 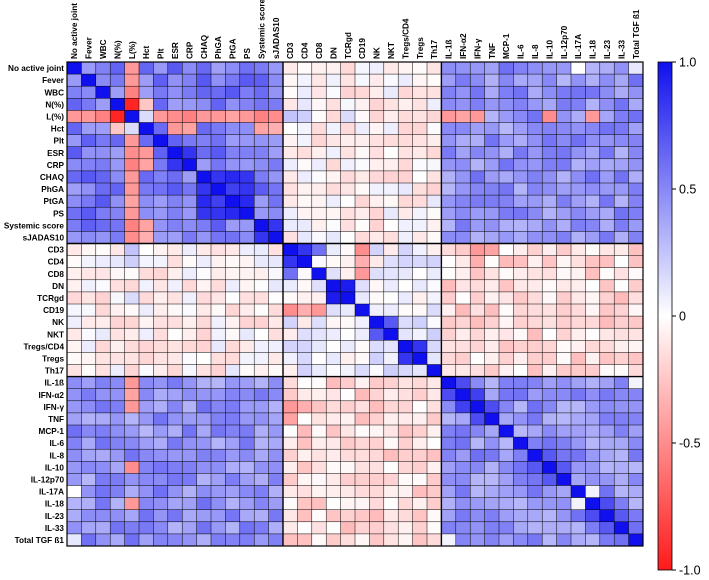 What do you see at coordinates (44, 346) in the screenshot?
I see `row-label: Tregs/CD4` at bounding box center [44, 346].